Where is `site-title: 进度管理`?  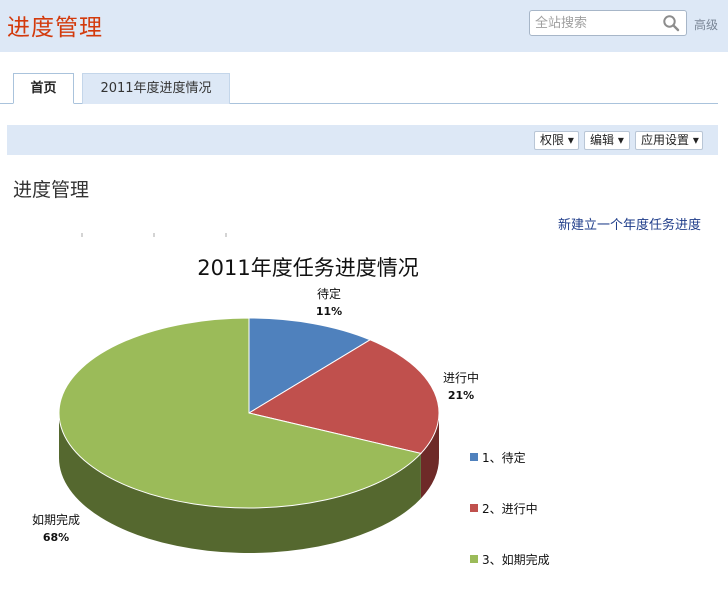 site-title: 进度管理 is located at coordinates (55, 28).